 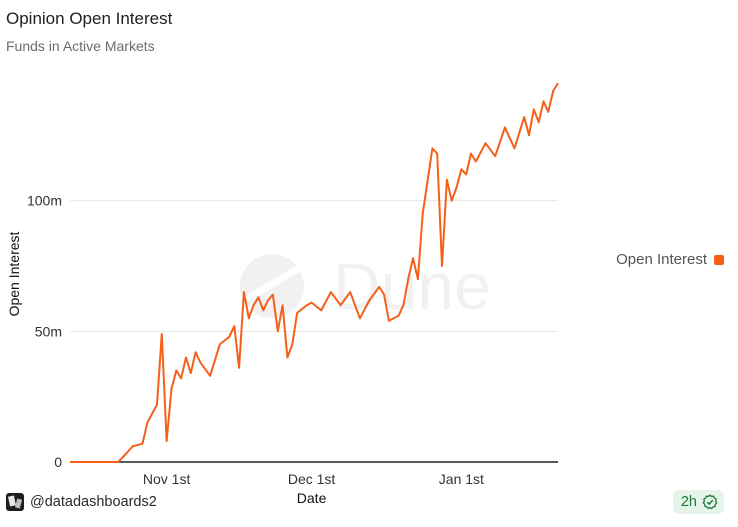 What do you see at coordinates (698, 502) in the screenshot?
I see `refresh-badge: 2h` at bounding box center [698, 502].